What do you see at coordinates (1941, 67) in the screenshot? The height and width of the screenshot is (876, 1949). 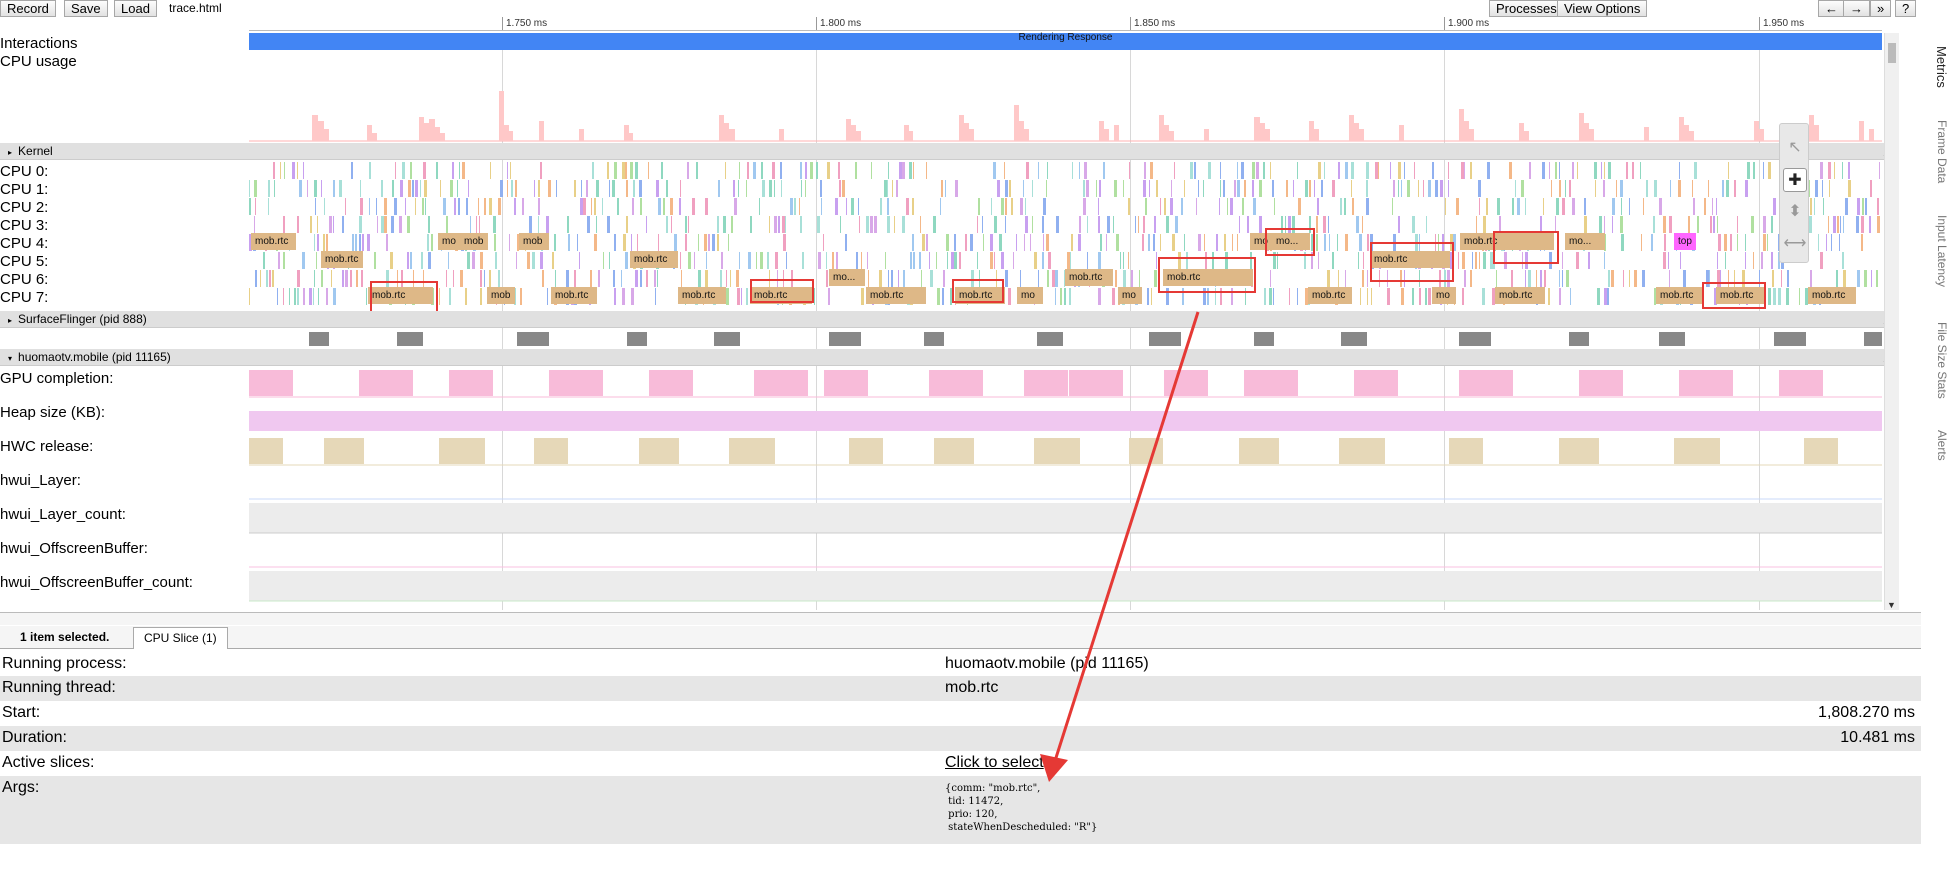 I see `side-tab-metrics: Metrics` at bounding box center [1941, 67].